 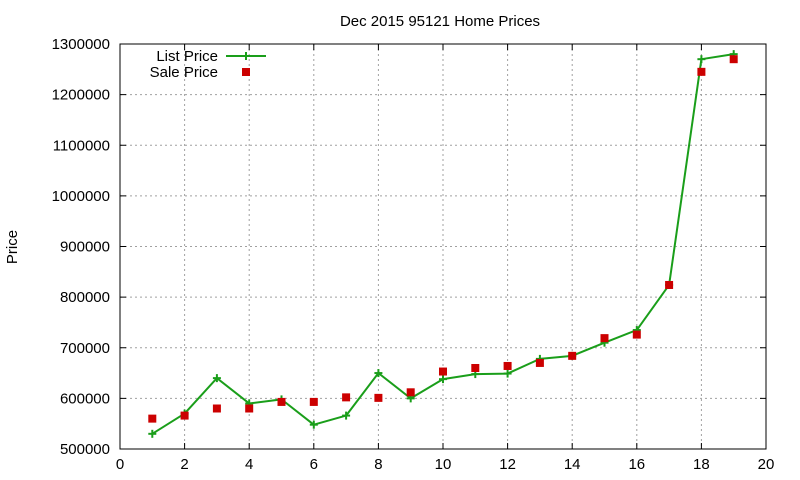 I want to click on y-tick-label: 900000, so click(x=85, y=247).